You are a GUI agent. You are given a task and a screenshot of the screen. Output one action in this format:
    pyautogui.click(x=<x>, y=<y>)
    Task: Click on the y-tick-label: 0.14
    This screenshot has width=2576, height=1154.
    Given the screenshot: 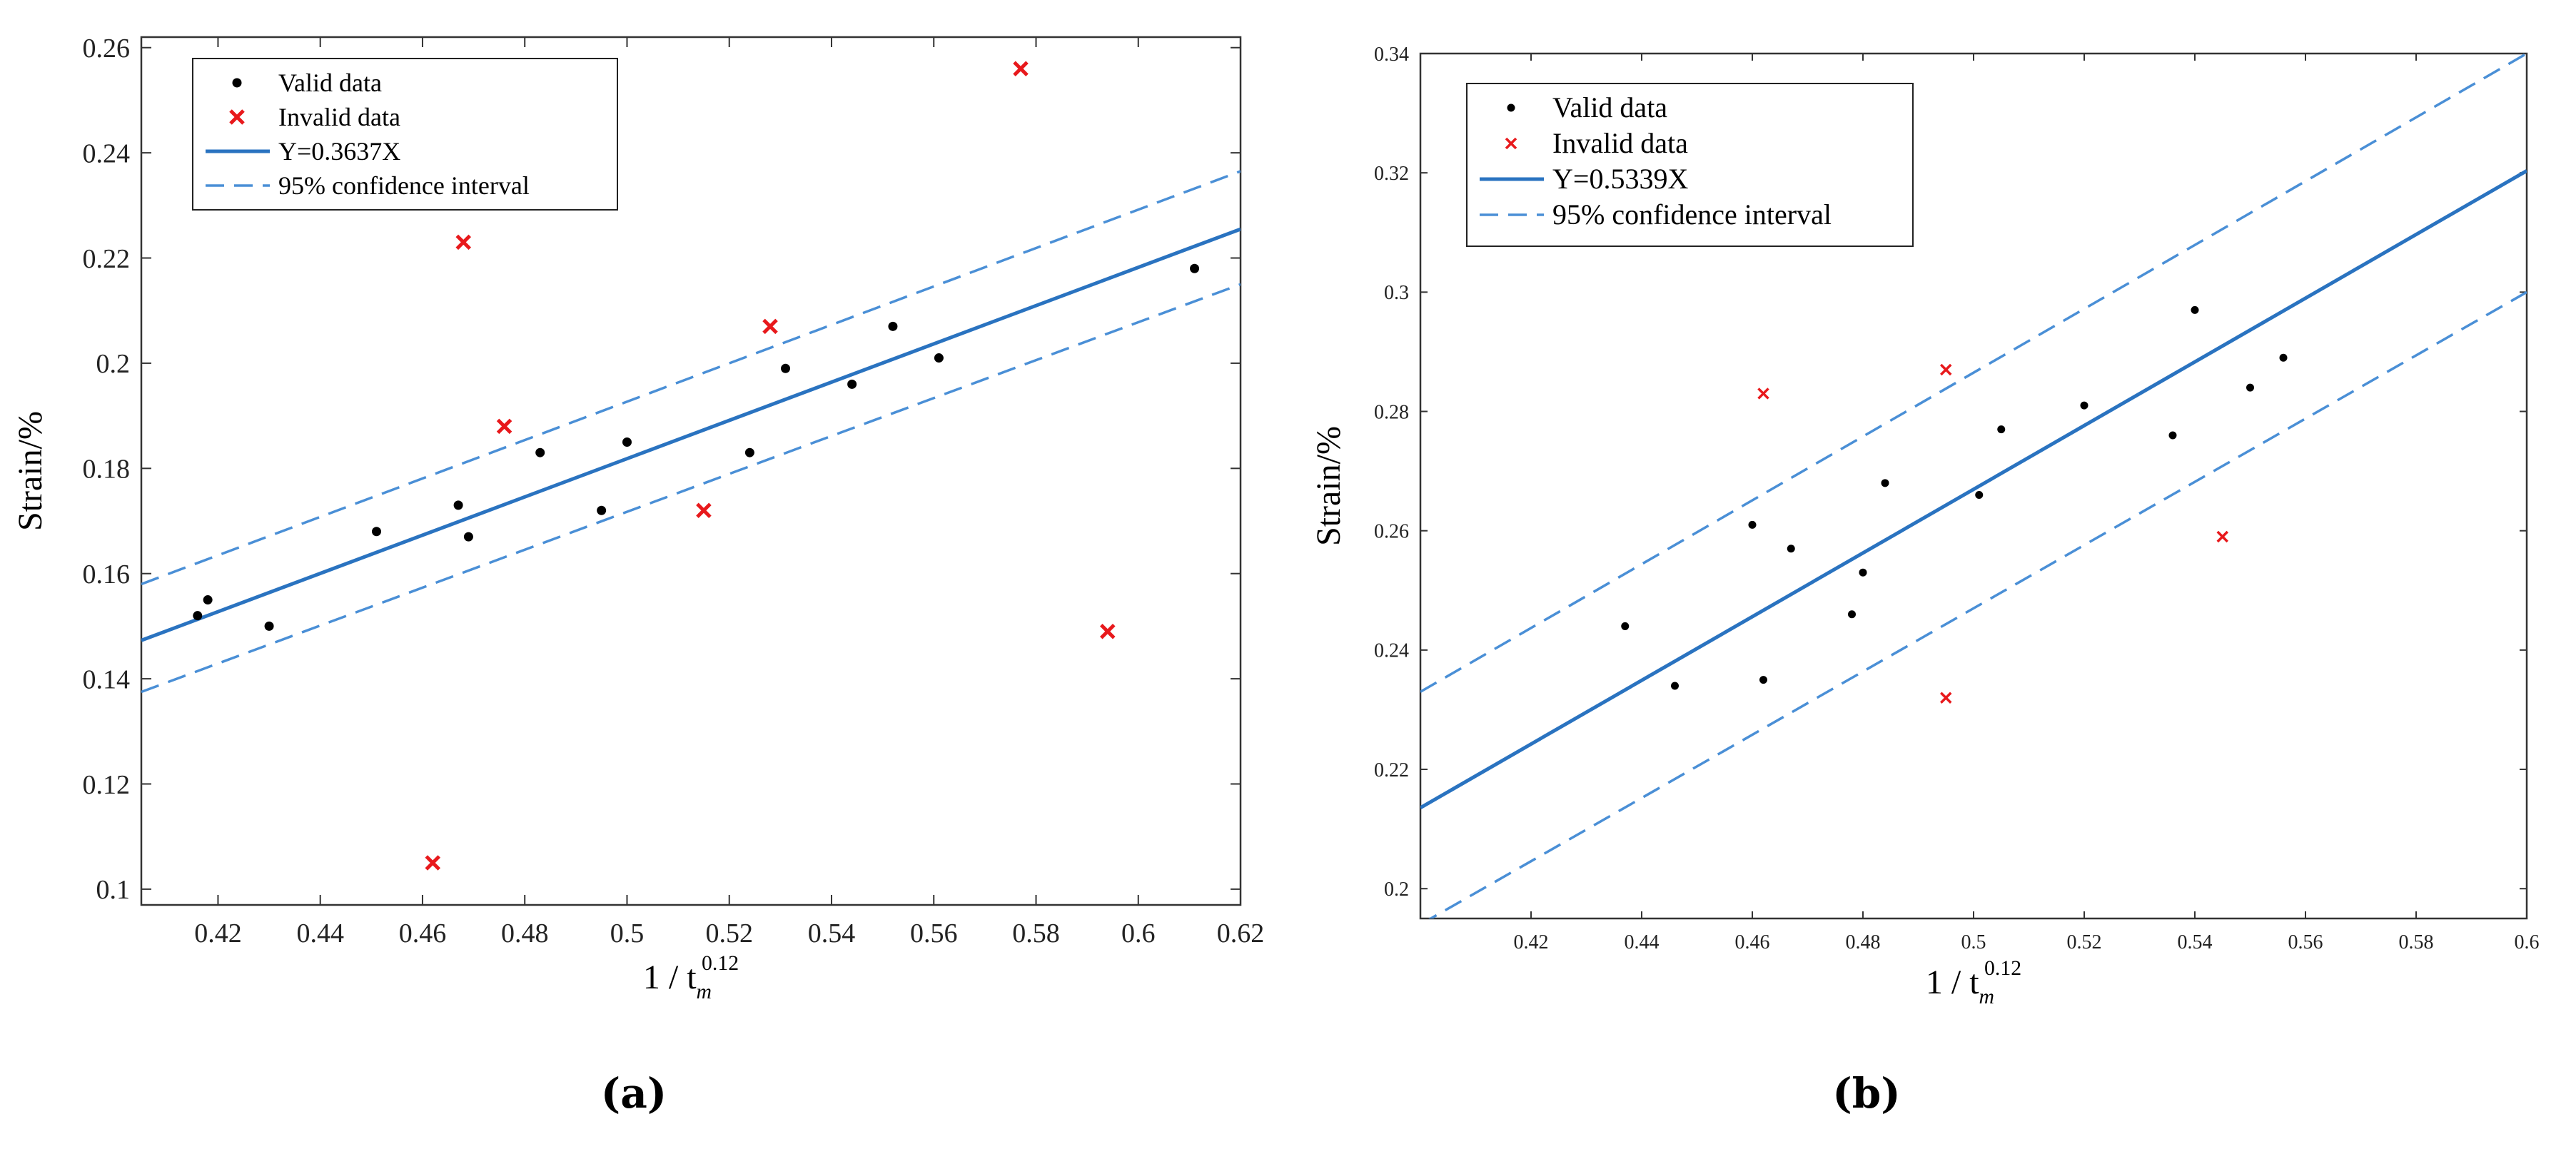 What is the action you would take?
    pyautogui.click(x=107, y=679)
    